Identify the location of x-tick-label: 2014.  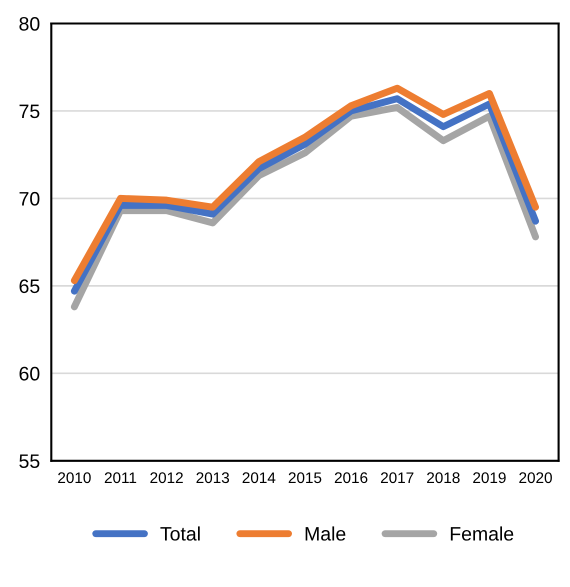
(259, 478).